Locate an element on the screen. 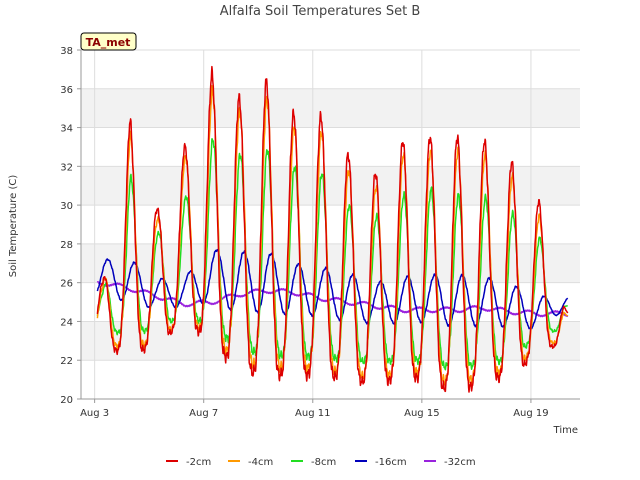  y-tick-label: 26 is located at coordinates (66, 284).